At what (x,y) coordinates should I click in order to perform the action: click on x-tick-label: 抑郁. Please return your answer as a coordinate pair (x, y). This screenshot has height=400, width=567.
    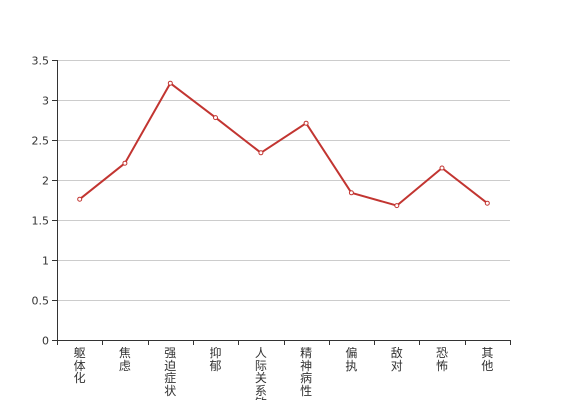
    Looking at the image, I should click on (215, 360).